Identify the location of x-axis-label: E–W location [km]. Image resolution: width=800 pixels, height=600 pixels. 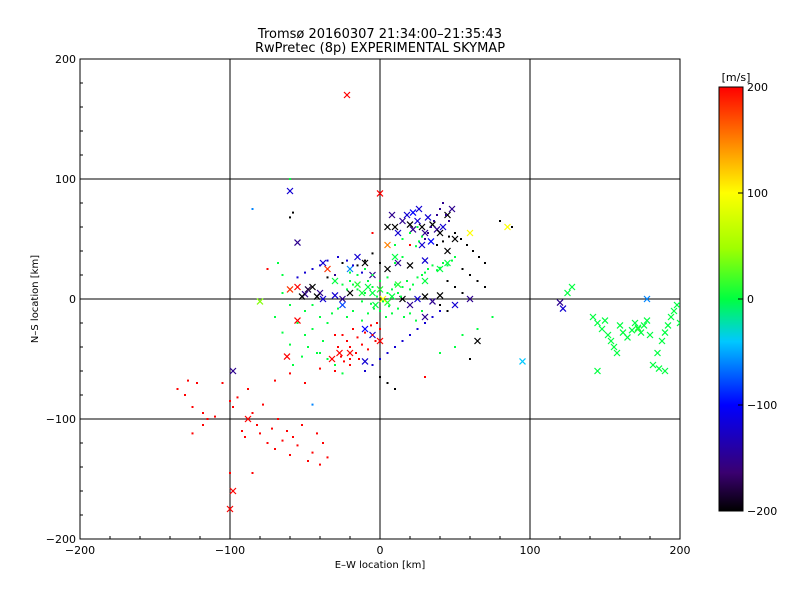
(380, 565).